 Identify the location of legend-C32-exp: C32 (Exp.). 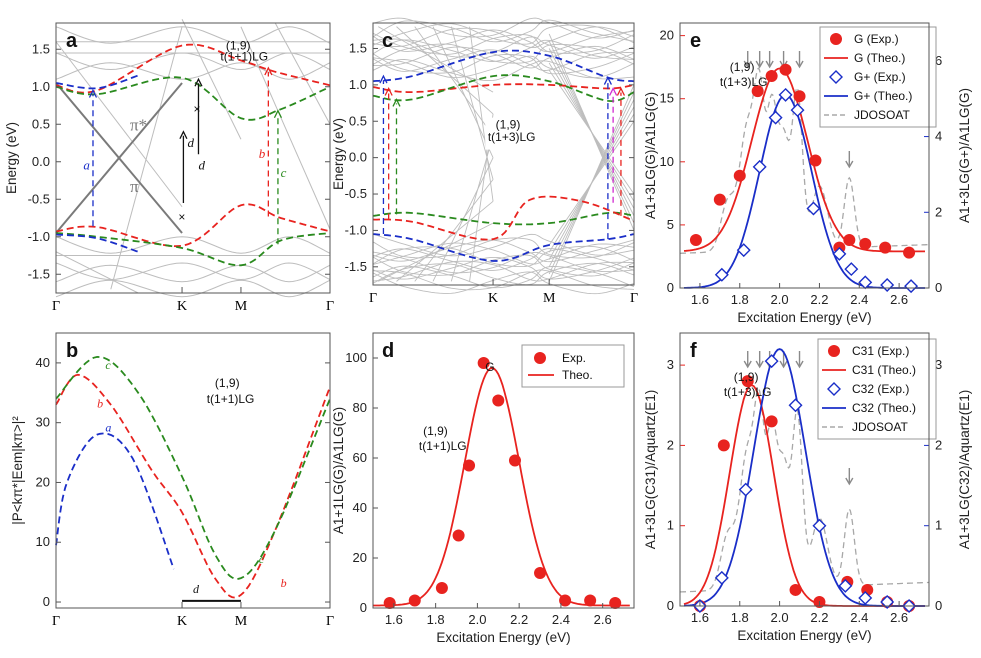
(880, 389).